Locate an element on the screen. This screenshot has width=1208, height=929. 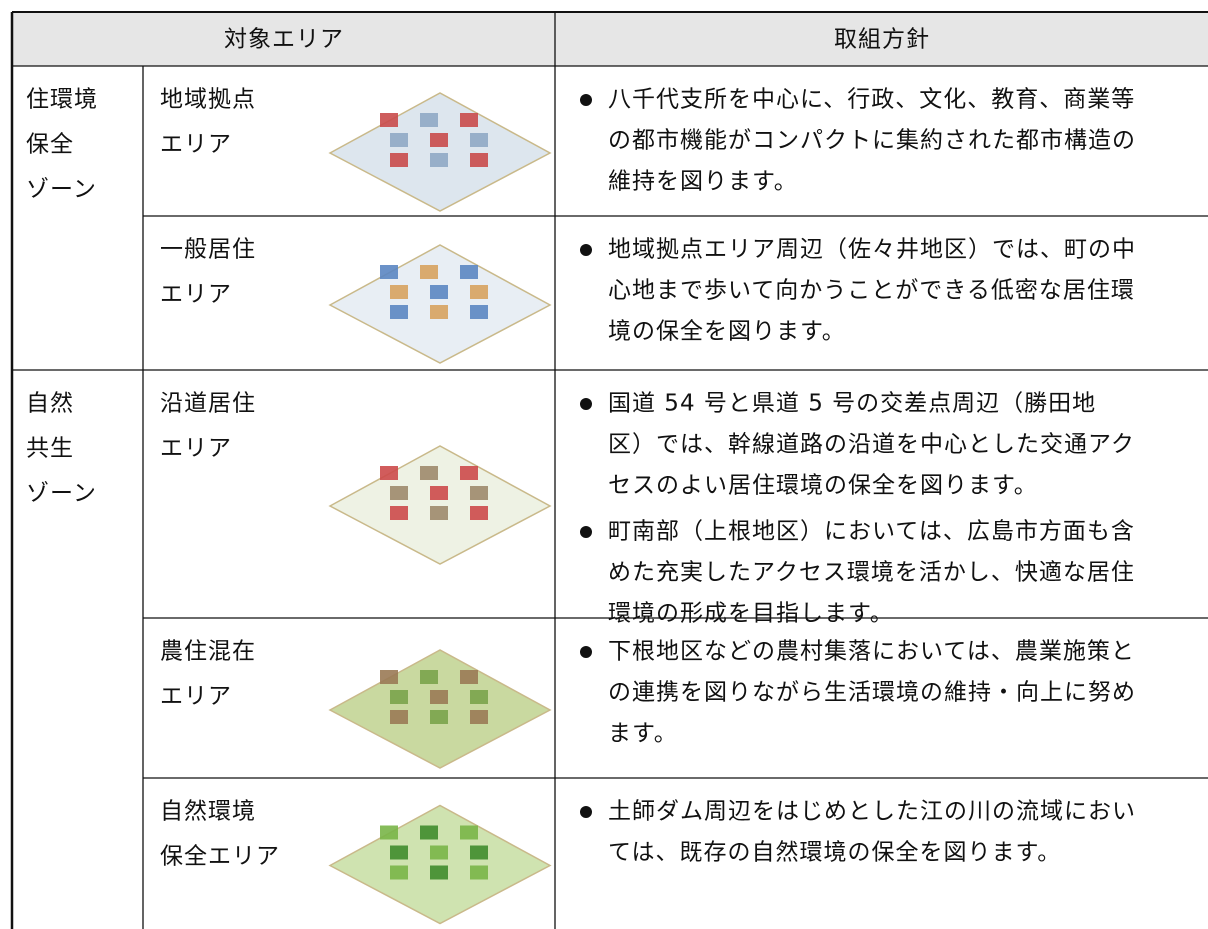
policy-text: の都市機能がコンパクトに集約された都市構造の is located at coordinates (872, 141).